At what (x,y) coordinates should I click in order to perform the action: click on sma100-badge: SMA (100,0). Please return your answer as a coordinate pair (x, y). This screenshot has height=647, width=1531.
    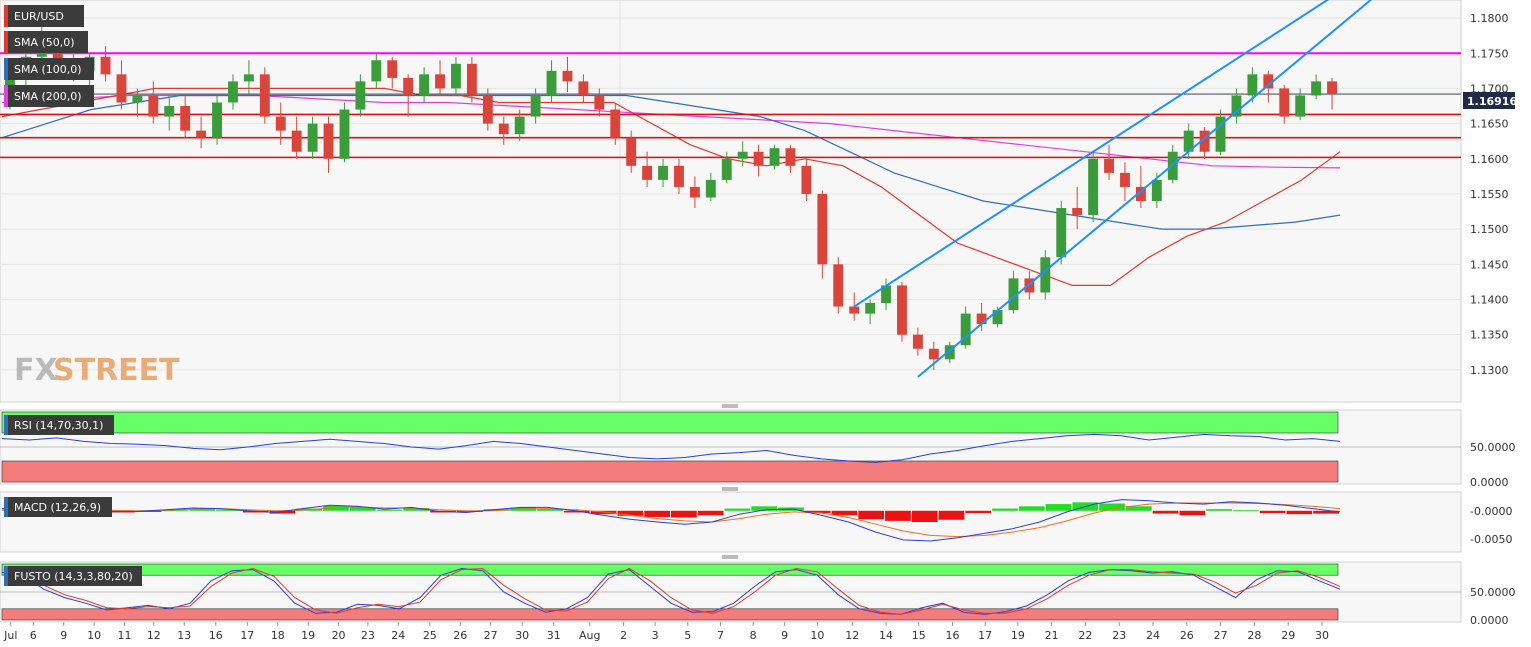
    Looking at the image, I should click on (49, 69).